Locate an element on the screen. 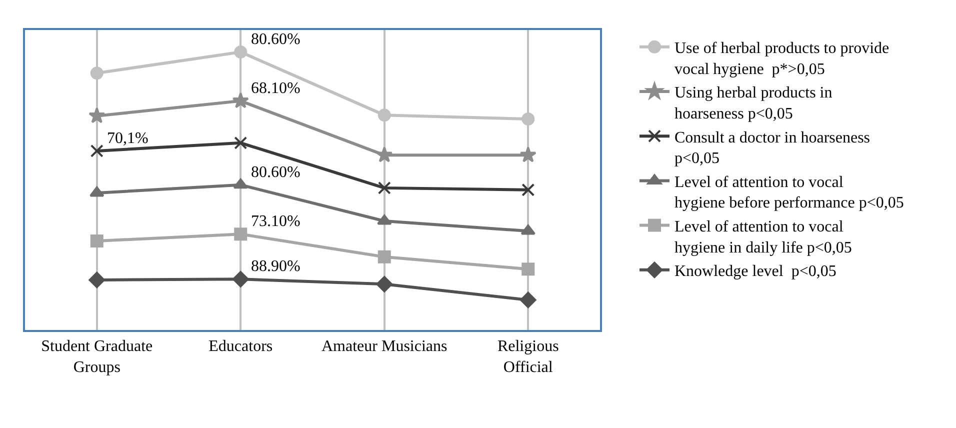 The height and width of the screenshot is (428, 956). x-tick-label: Amateur Musicians is located at coordinates (385, 346).